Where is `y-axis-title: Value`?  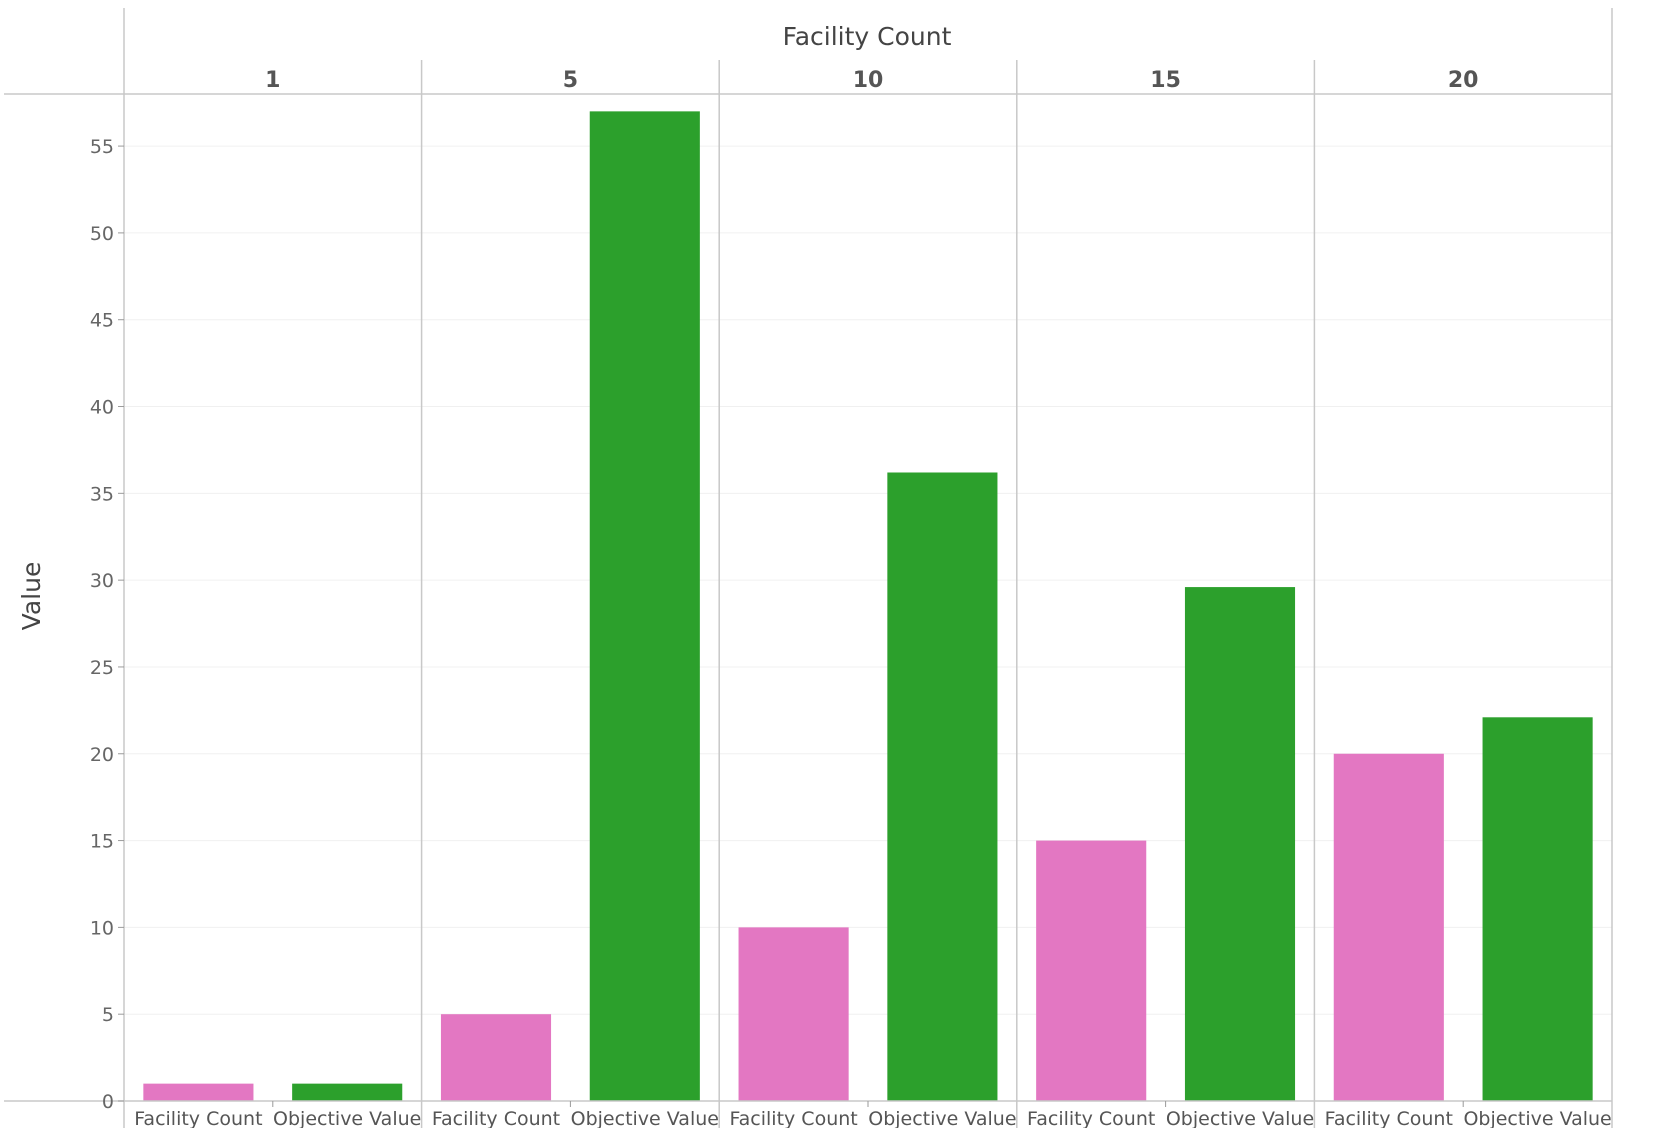 y-axis-title: Value is located at coordinates (31, 596).